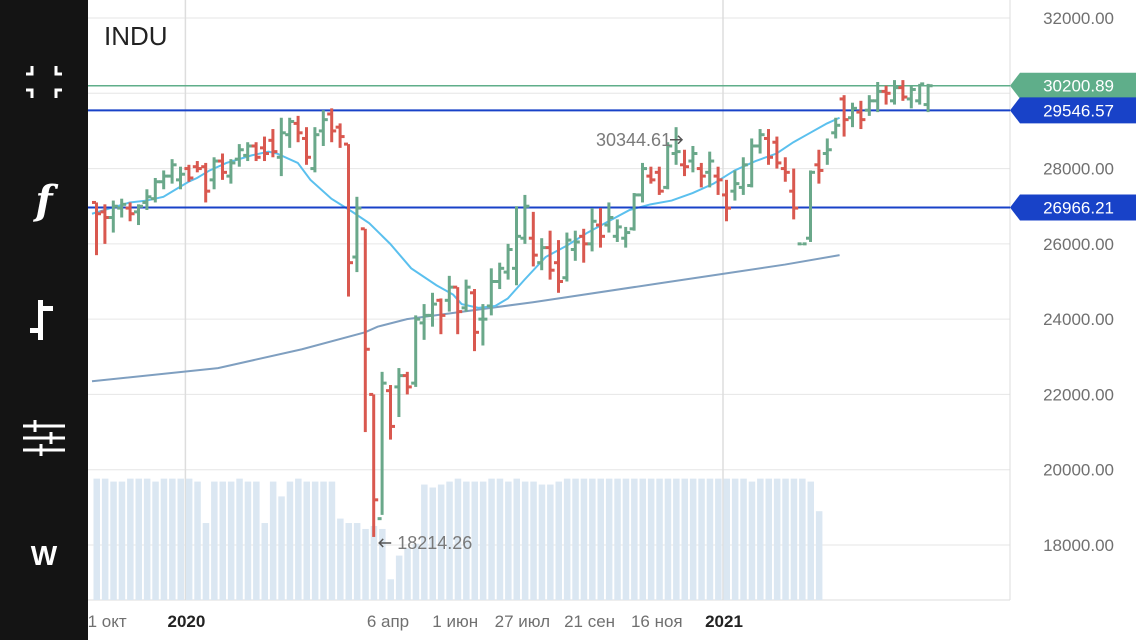 This screenshot has width=1136, height=640. What do you see at coordinates (455, 621) in the screenshot?
I see `x-tick-label: 1 июн` at bounding box center [455, 621].